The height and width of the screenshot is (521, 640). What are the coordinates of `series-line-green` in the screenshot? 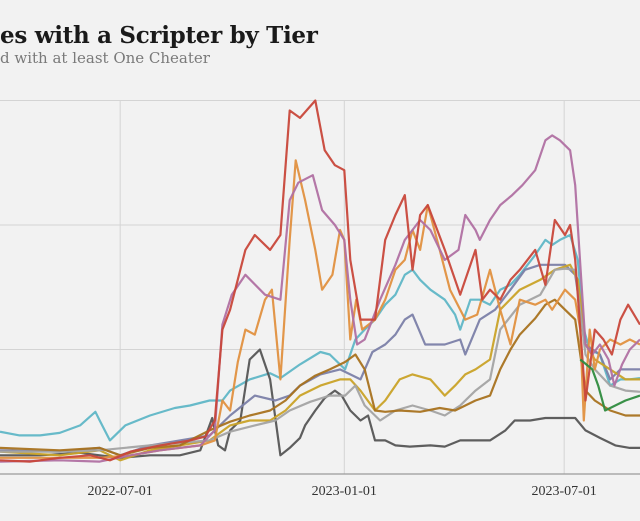 It's located at (609, 385).